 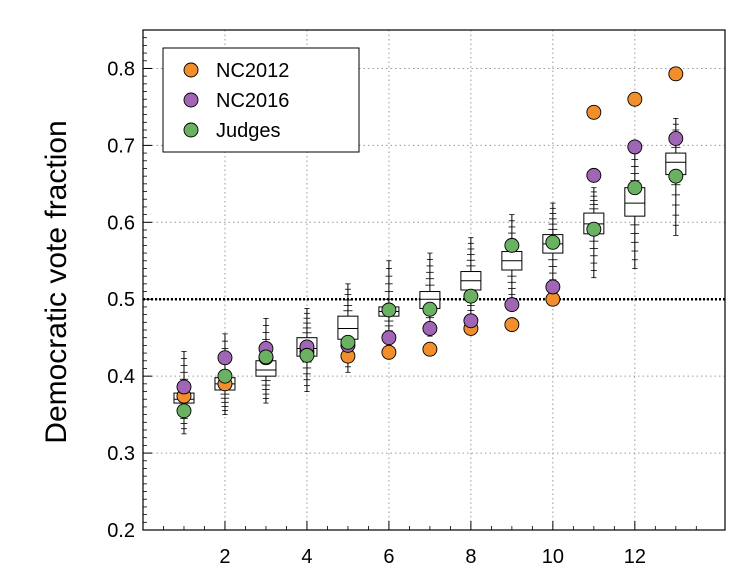 I want to click on legend-label: Judges, so click(x=248, y=131).